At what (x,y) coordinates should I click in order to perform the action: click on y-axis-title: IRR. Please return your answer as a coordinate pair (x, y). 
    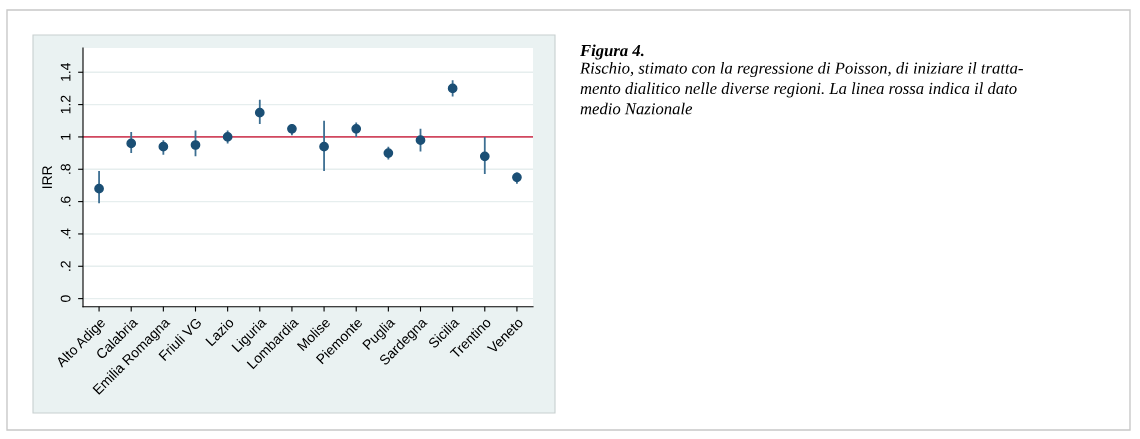
    Looking at the image, I should click on (47, 177).